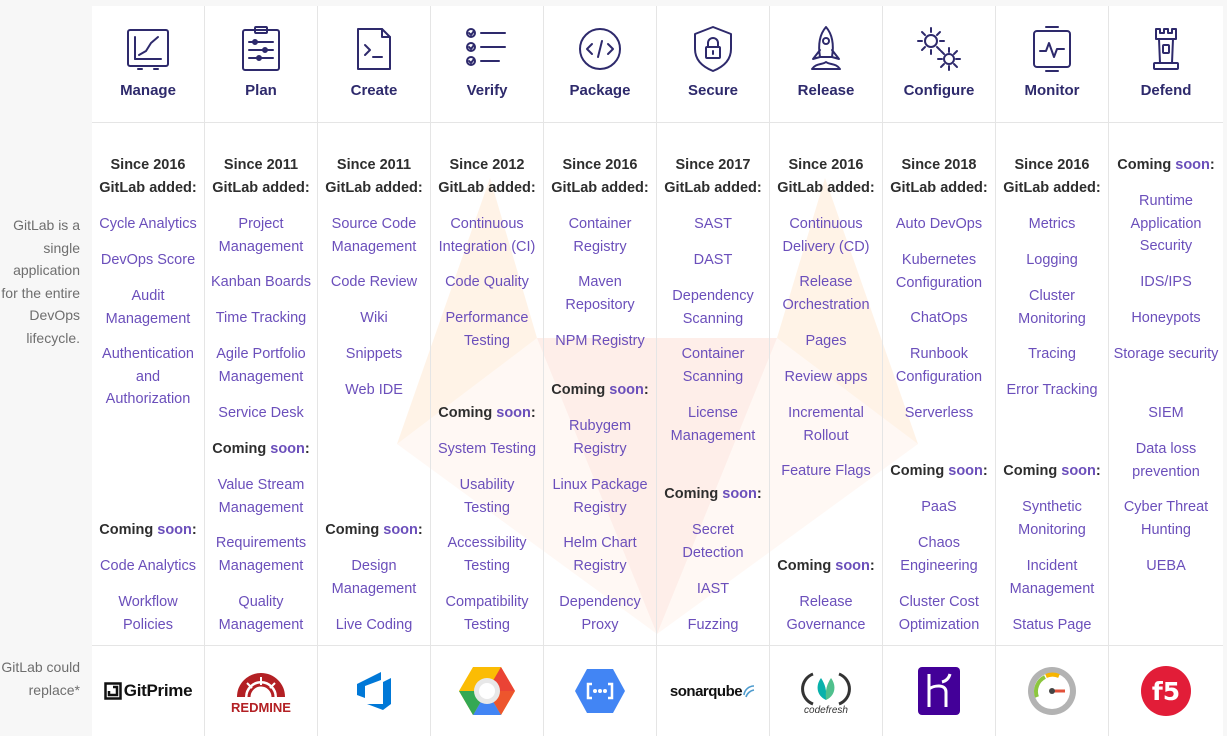 Image resolution: width=1227 pixels, height=736 pixels. Describe the element at coordinates (487, 613) in the screenshot. I see `planned-feature-link: Compatibility Testing` at that location.